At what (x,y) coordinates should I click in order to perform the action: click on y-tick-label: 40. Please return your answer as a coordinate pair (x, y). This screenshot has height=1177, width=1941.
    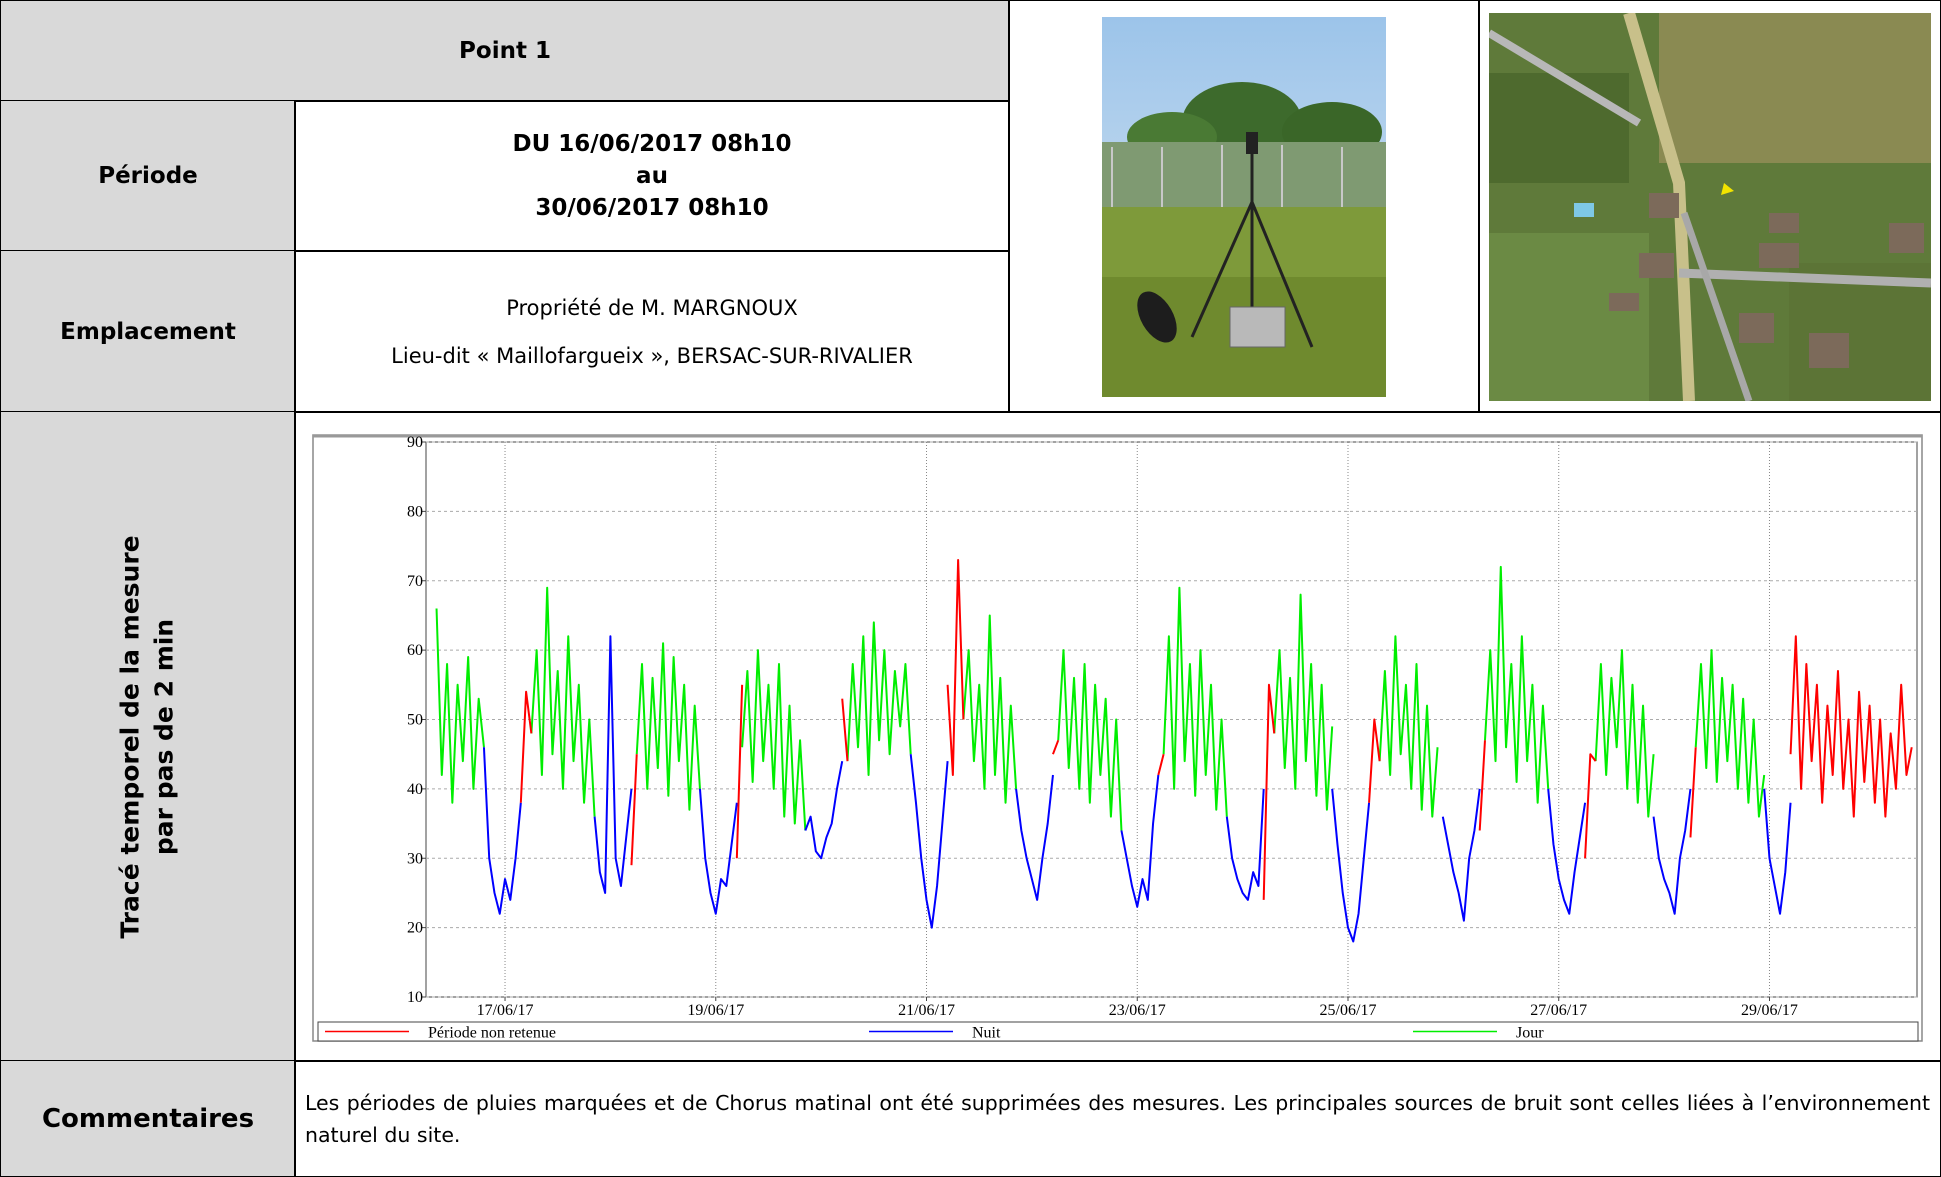
    Looking at the image, I should click on (415, 789).